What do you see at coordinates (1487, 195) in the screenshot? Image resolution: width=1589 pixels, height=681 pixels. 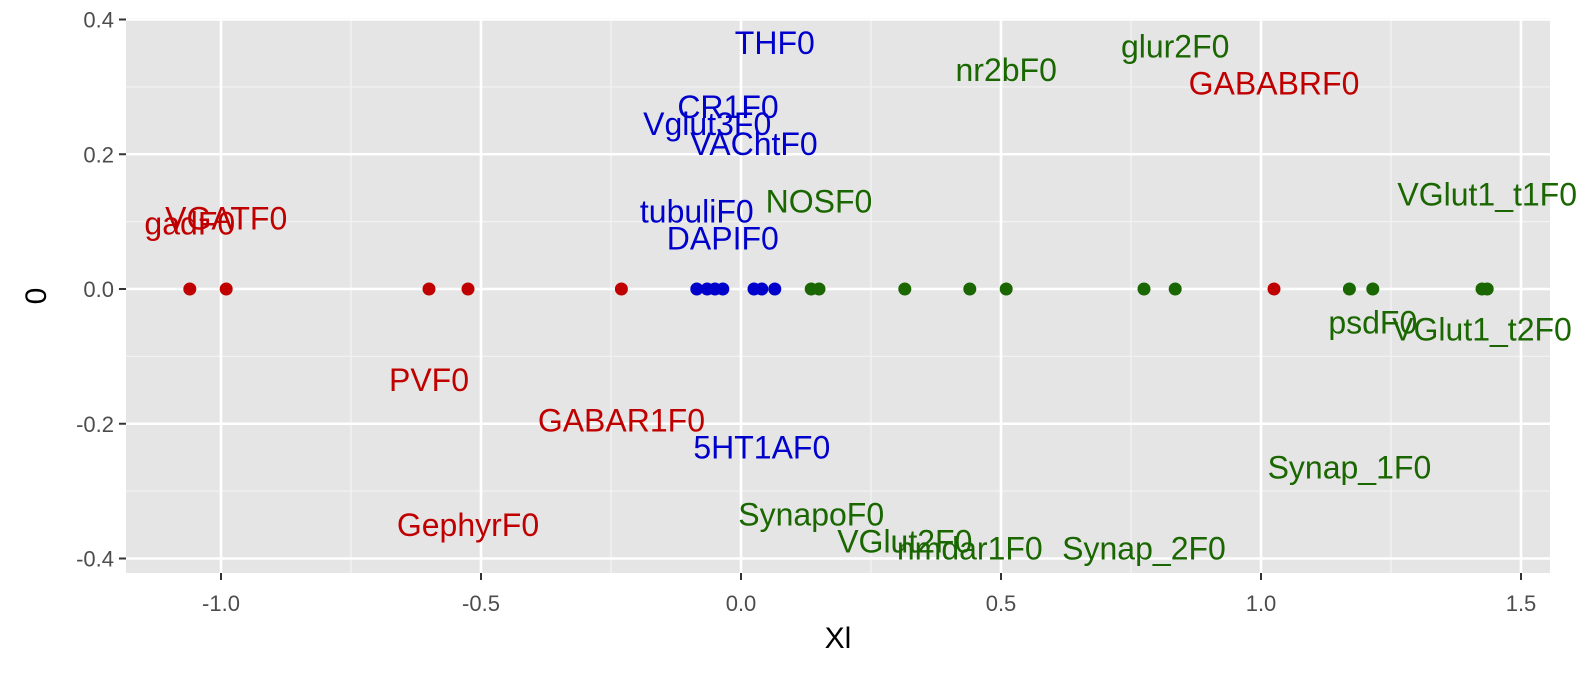 I see `point-label: VGlut1_t1F0` at bounding box center [1487, 195].